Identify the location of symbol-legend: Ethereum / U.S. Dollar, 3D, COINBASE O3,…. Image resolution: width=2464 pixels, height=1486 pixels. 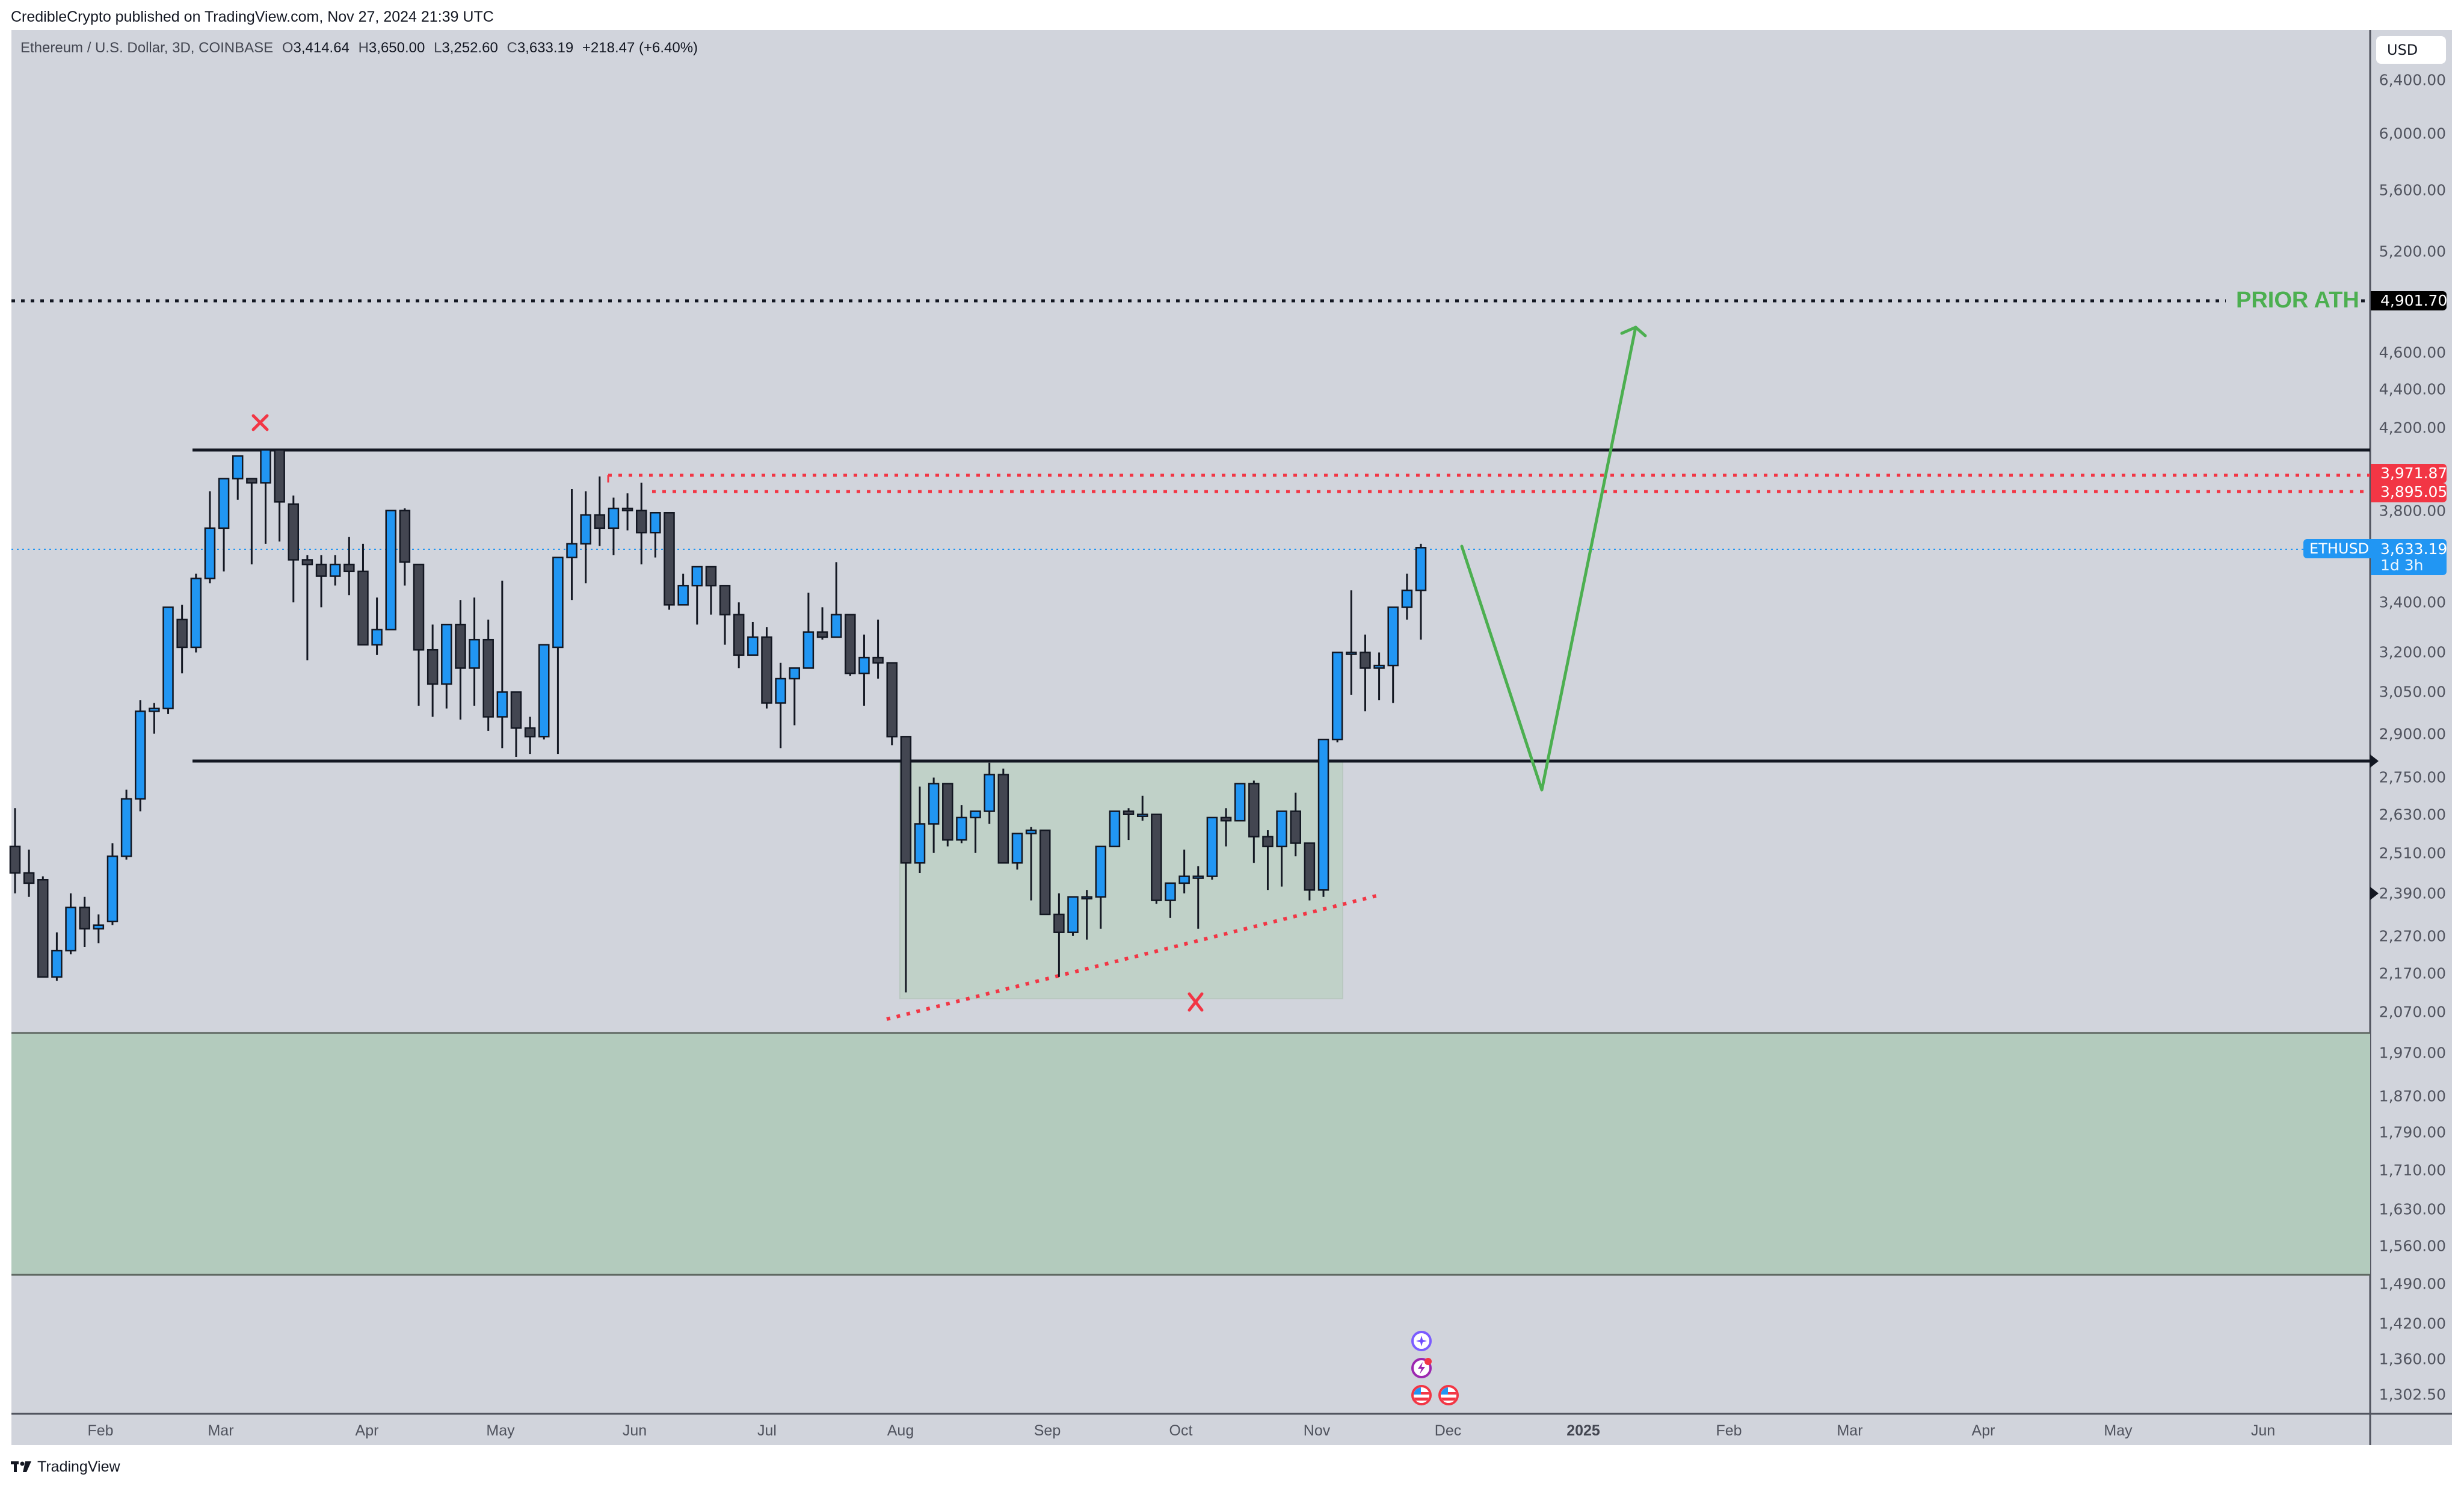
(359, 48).